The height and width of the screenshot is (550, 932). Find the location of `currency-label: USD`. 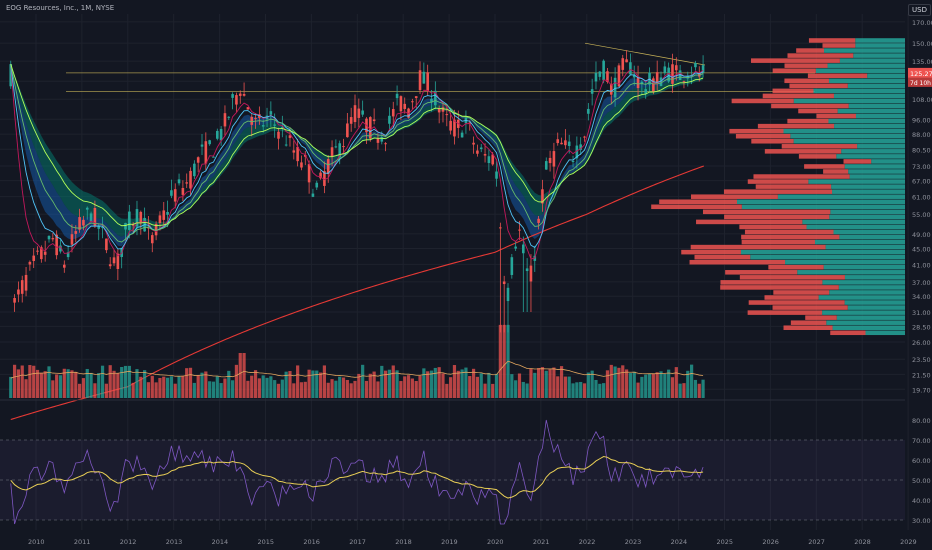

currency-label: USD is located at coordinates (919, 10).